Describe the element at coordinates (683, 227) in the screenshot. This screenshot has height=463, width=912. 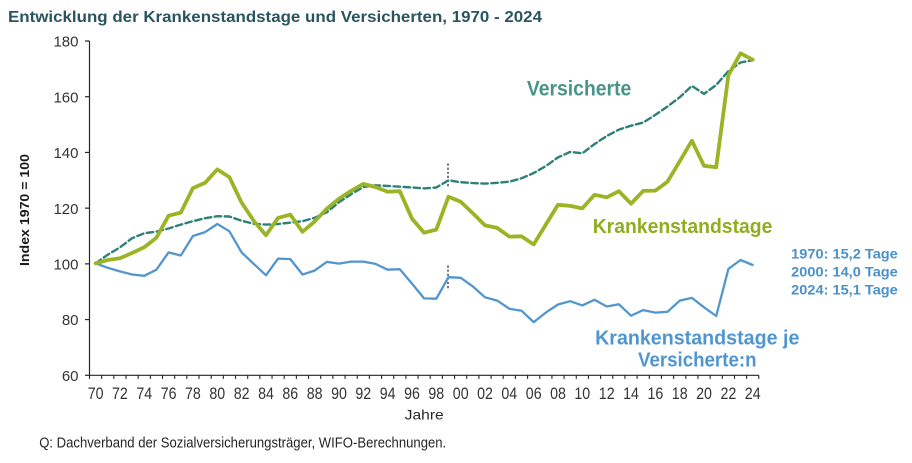
I see `svg-text: Krankenstandstage` at that location.